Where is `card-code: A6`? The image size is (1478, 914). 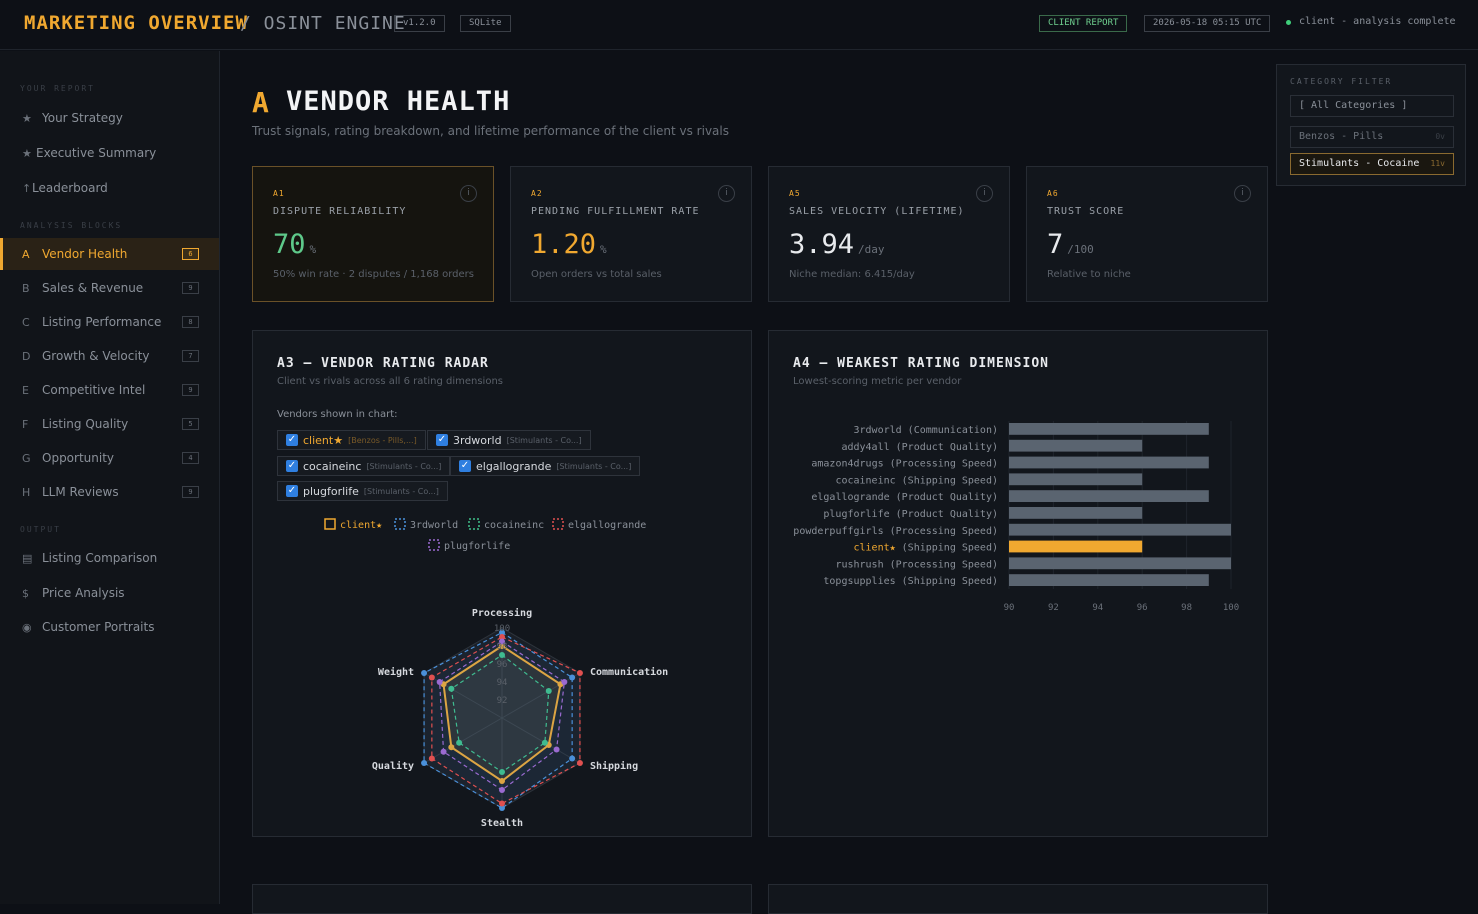 card-code: A6 is located at coordinates (1053, 193).